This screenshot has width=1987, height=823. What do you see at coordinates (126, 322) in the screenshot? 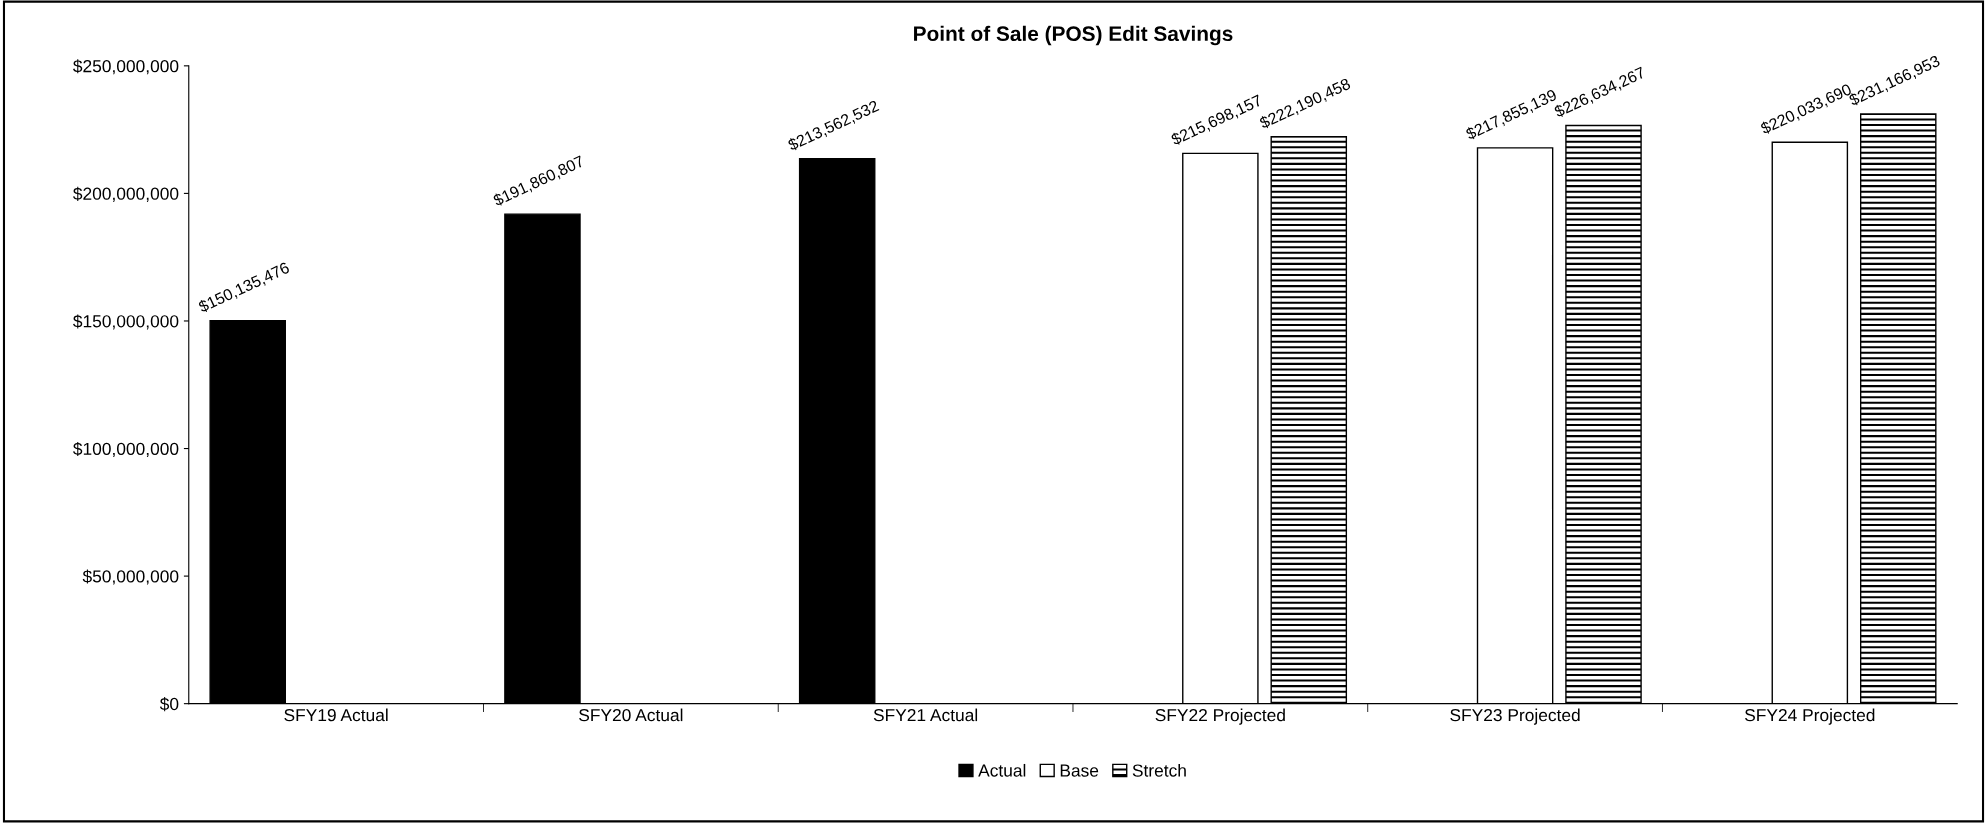
I see `y-tick-label: $150,000,000` at bounding box center [126, 322].